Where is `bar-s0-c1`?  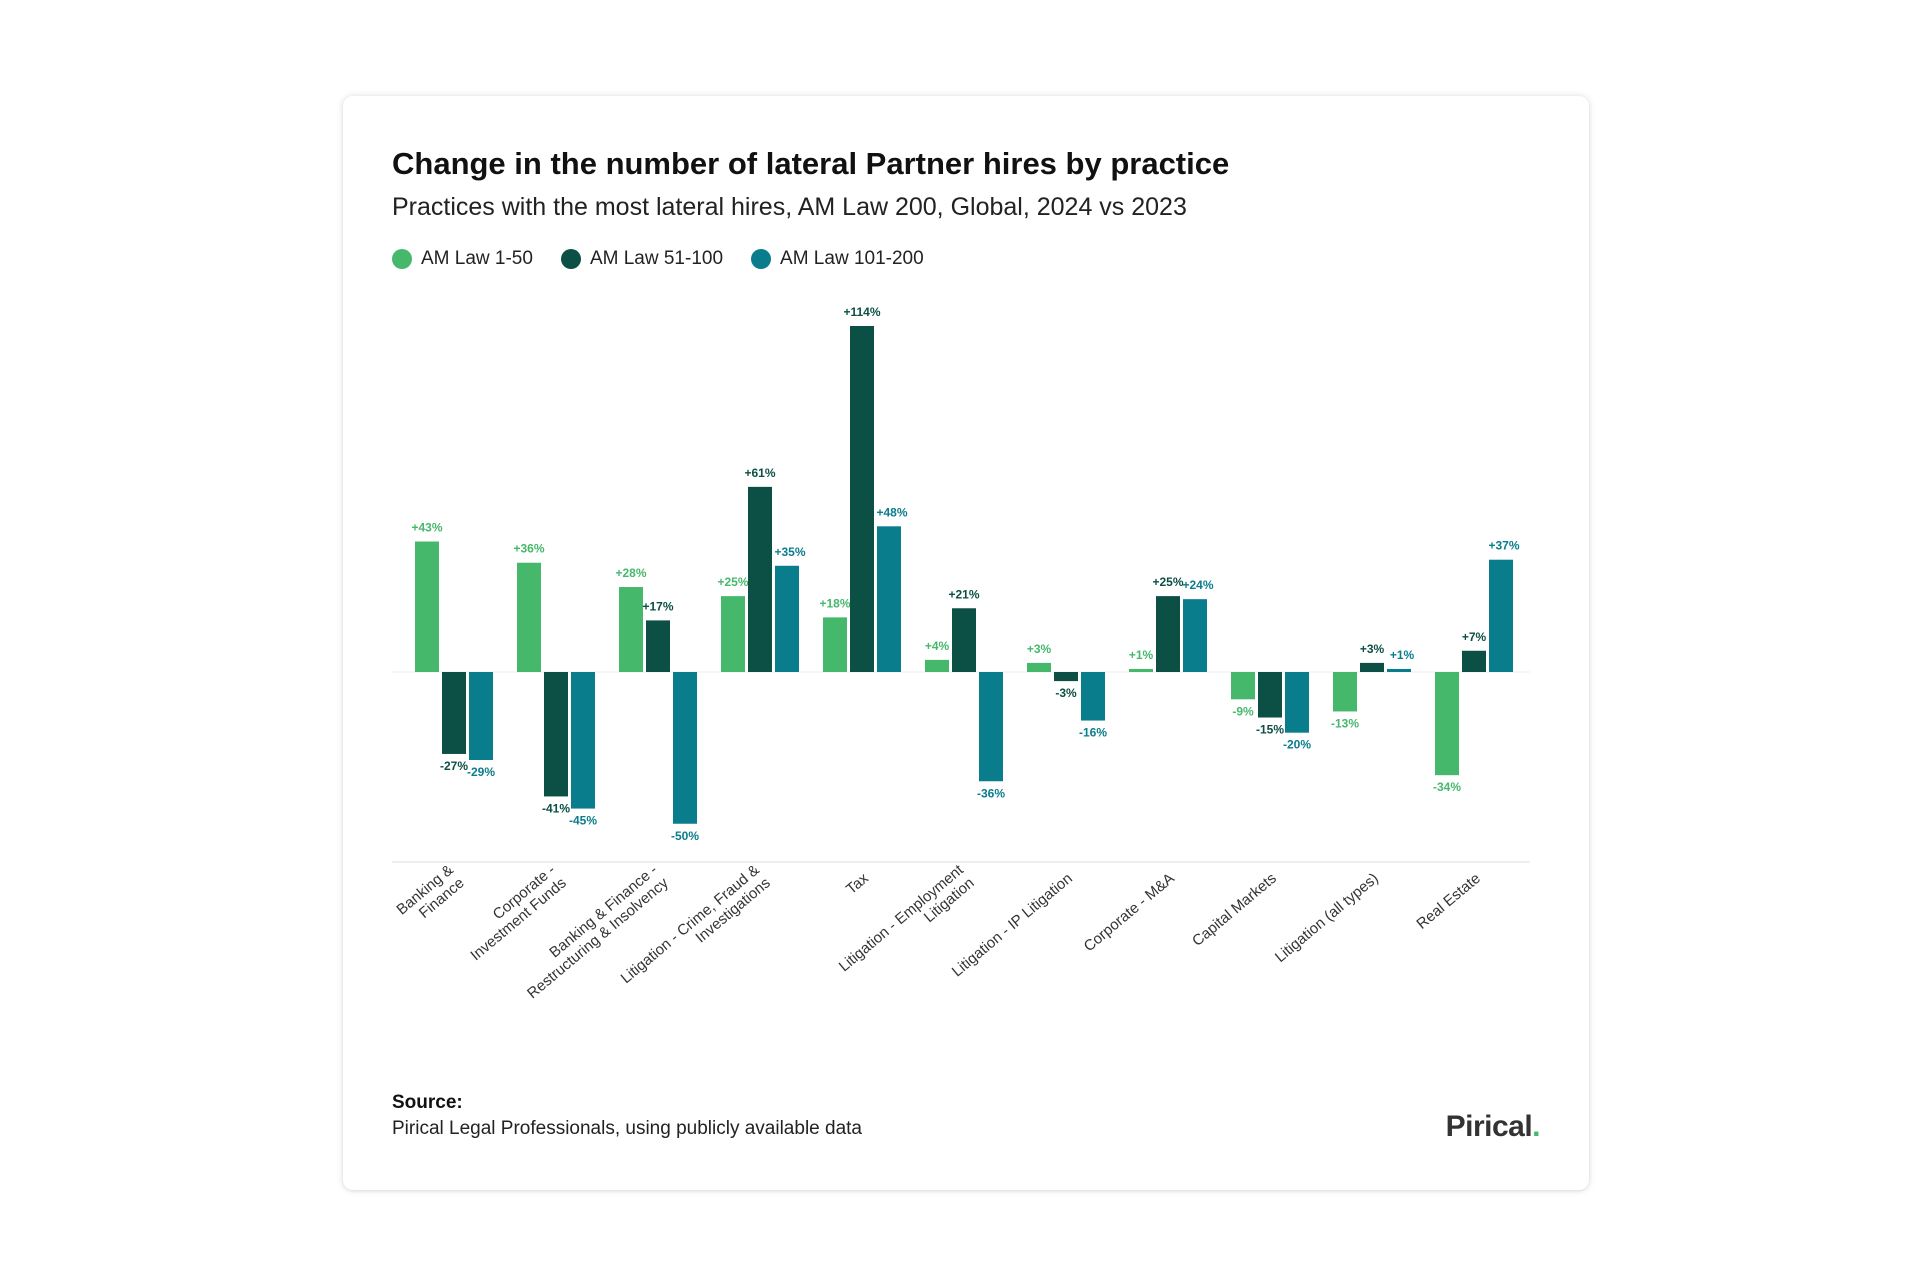 bar-s0-c1 is located at coordinates (529, 617).